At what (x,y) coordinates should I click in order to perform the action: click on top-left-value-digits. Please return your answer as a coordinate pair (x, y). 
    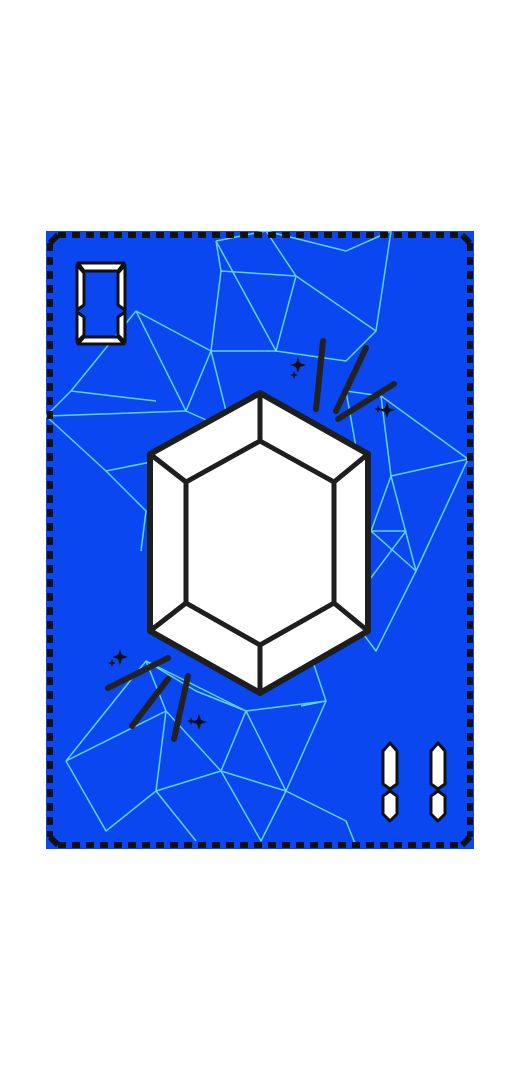
    Looking at the image, I should click on (101, 303).